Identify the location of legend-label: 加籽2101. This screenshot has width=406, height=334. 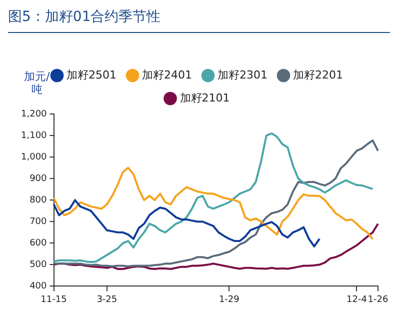
(205, 97).